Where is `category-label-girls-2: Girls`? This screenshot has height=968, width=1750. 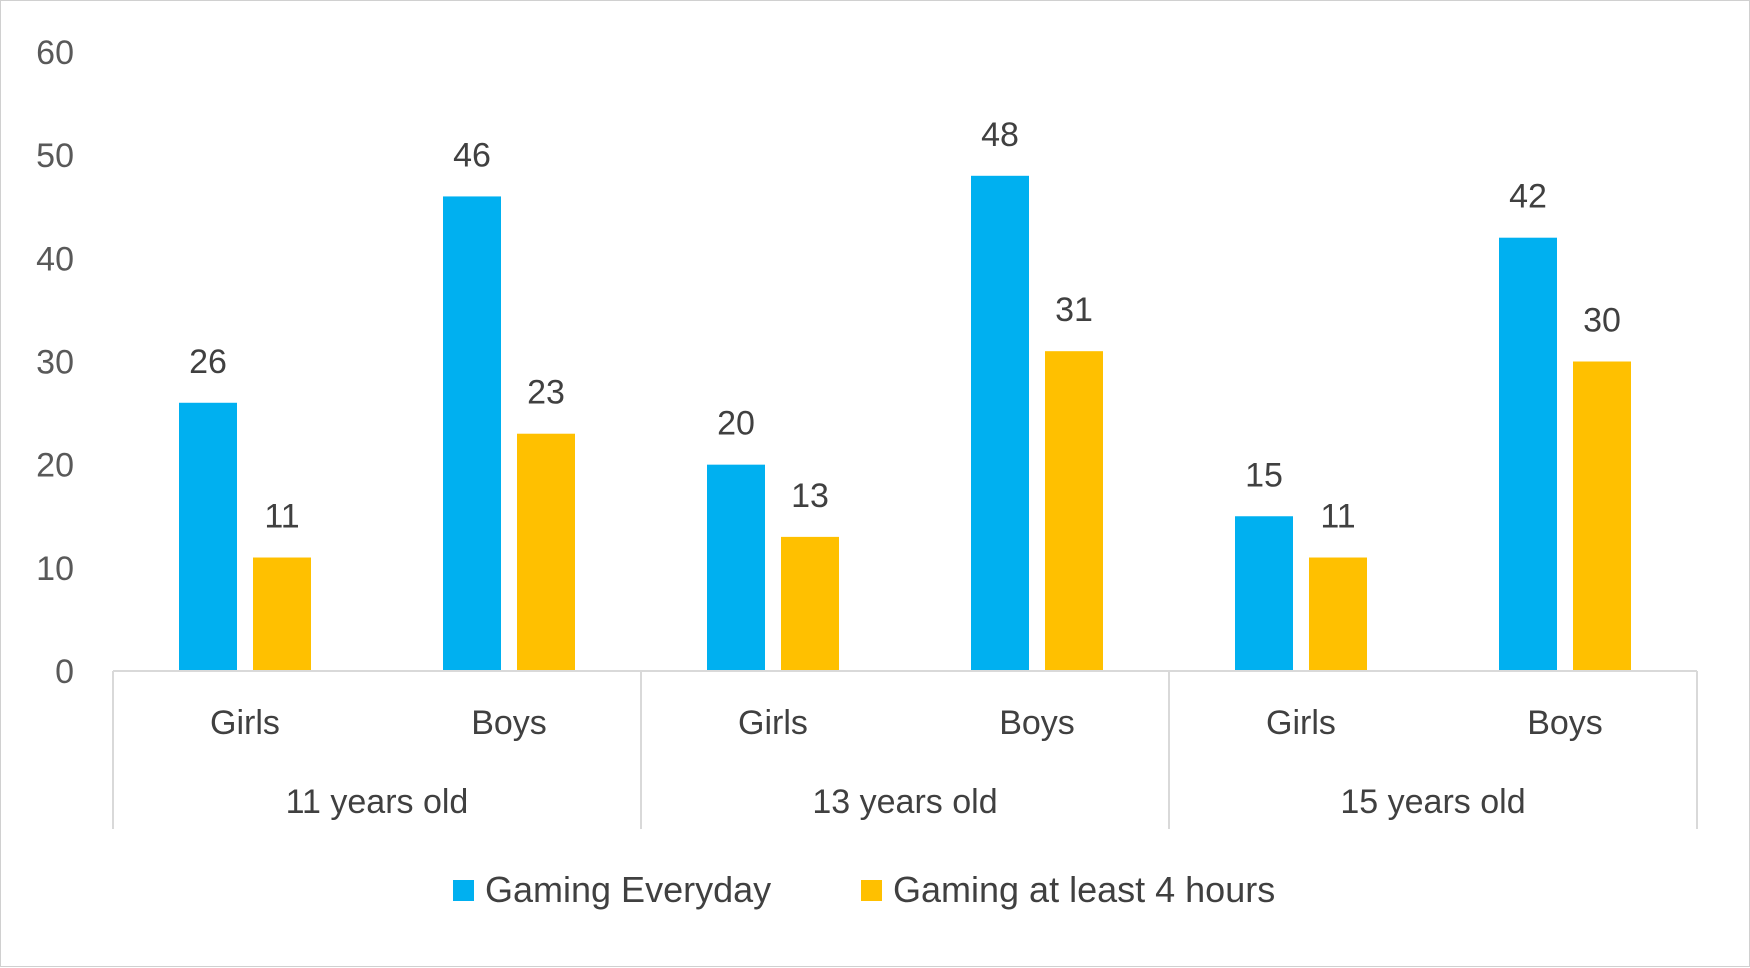
category-label-girls-2: Girls is located at coordinates (1301, 723).